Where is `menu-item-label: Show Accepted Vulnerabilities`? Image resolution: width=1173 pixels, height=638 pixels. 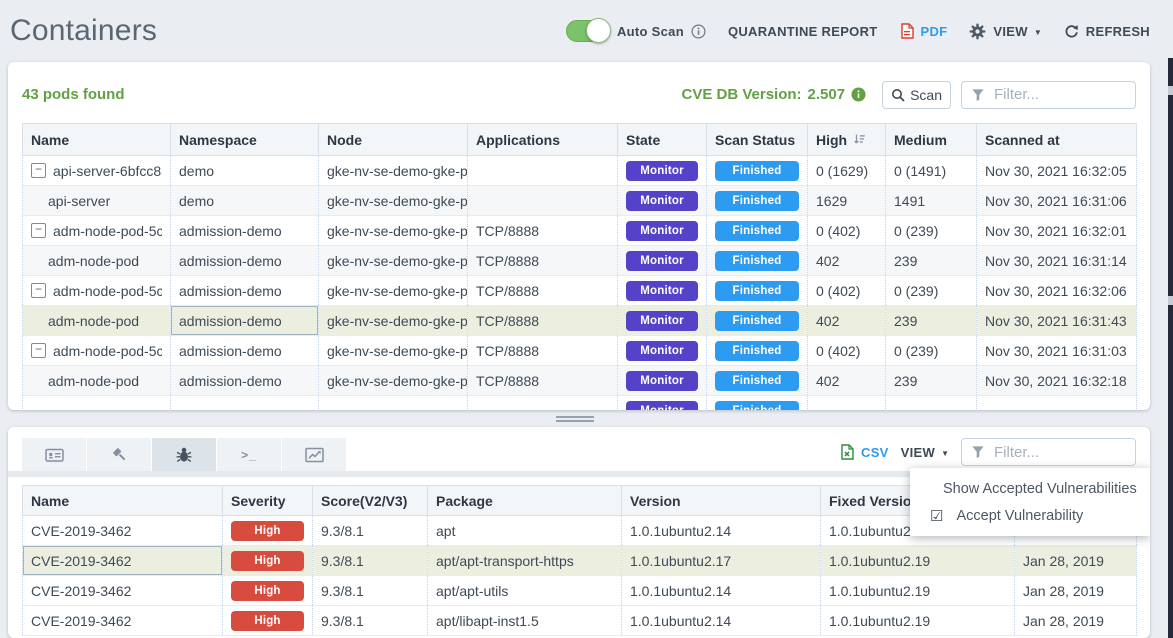 menu-item-label: Show Accepted Vulnerabilities is located at coordinates (1040, 489).